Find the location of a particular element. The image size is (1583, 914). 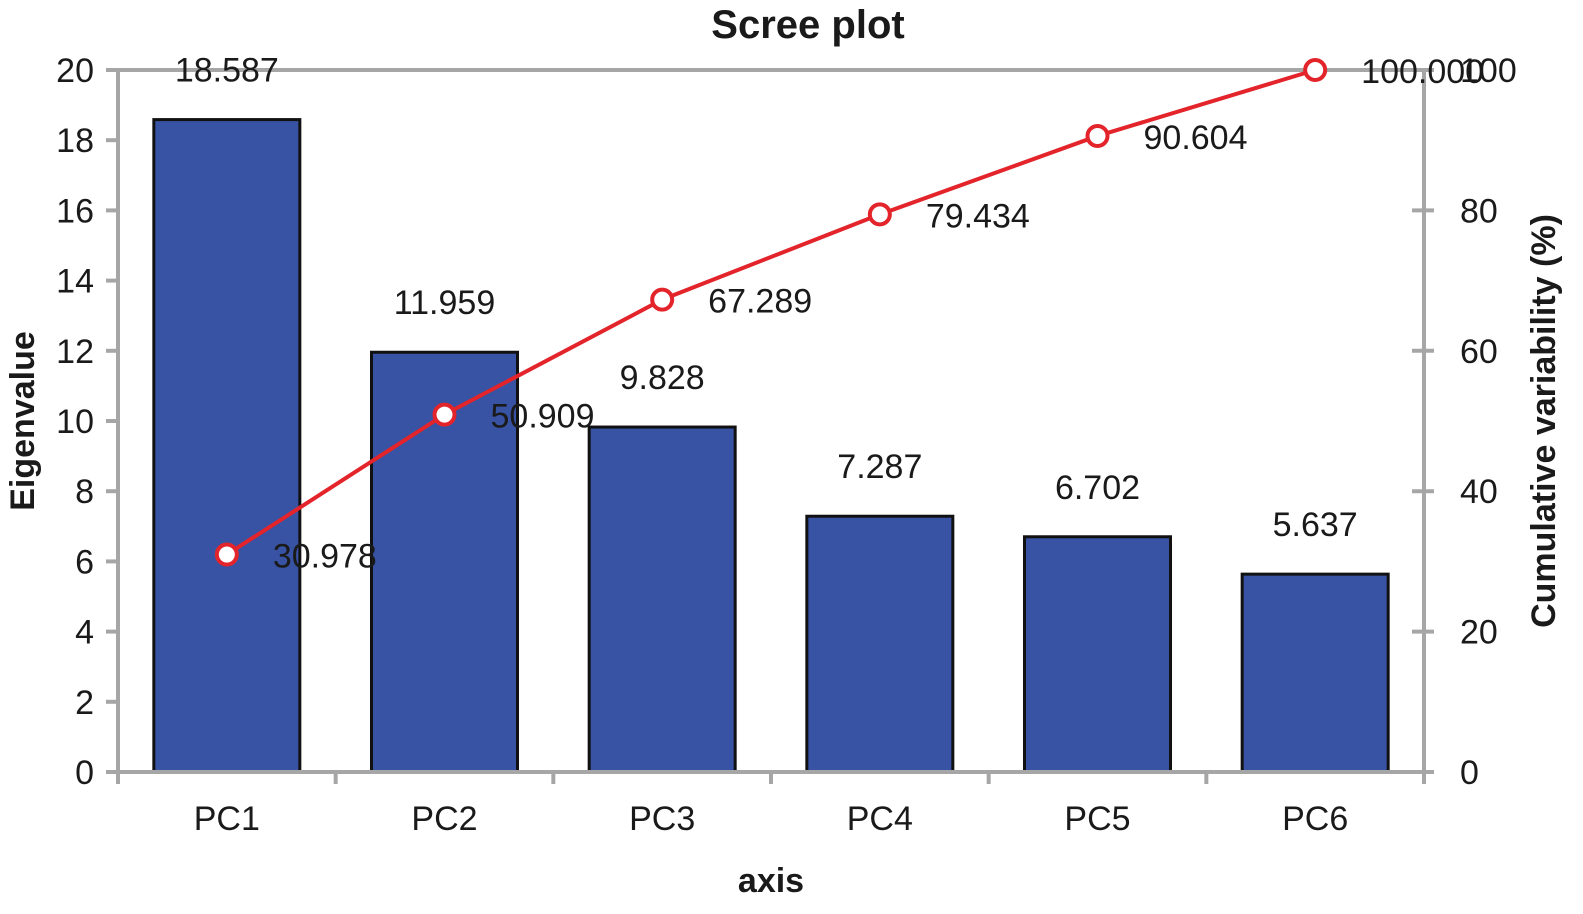

cumulative-point-pc5 is located at coordinates (1097, 135).